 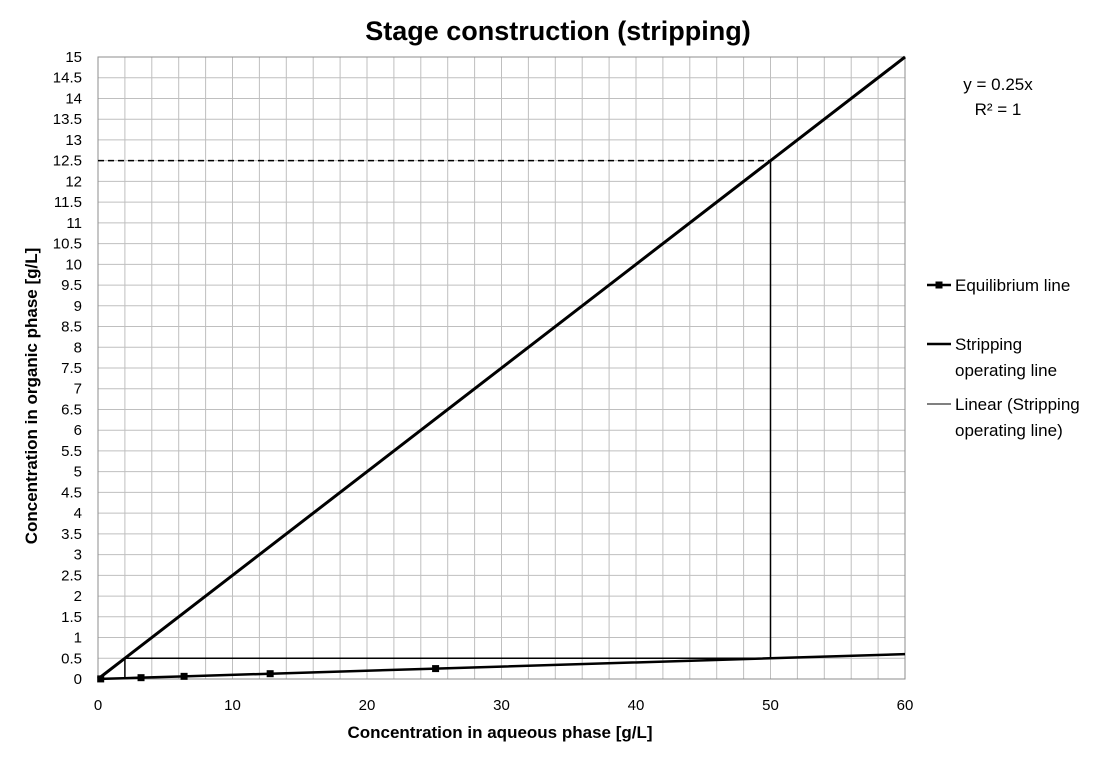 I want to click on y-tick-label: 13.5, so click(x=67, y=119).